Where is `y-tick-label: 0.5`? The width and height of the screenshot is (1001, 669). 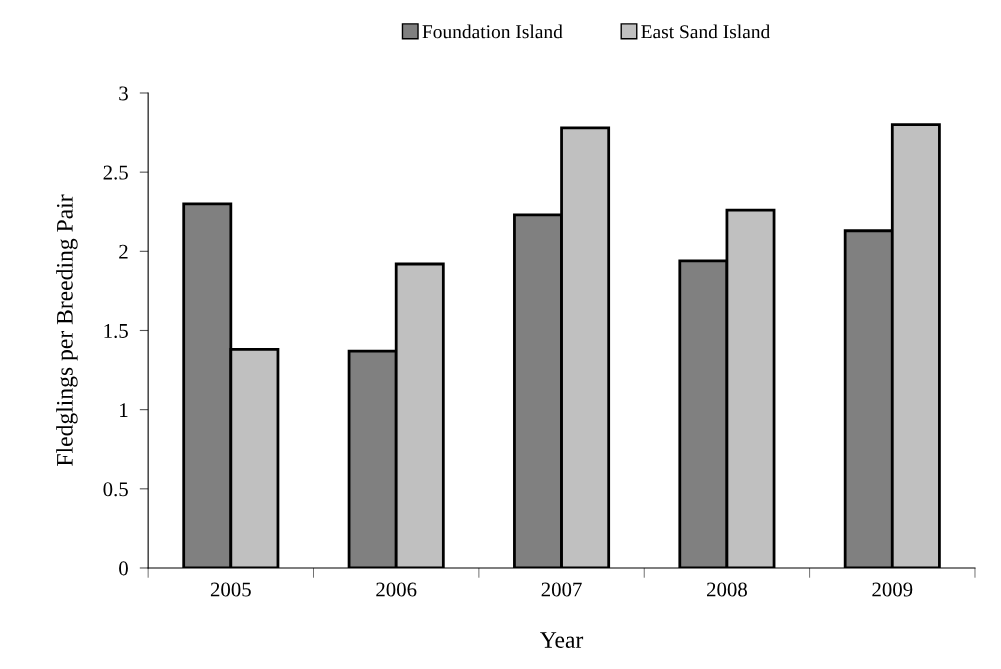
y-tick-label: 0.5 is located at coordinates (115, 489).